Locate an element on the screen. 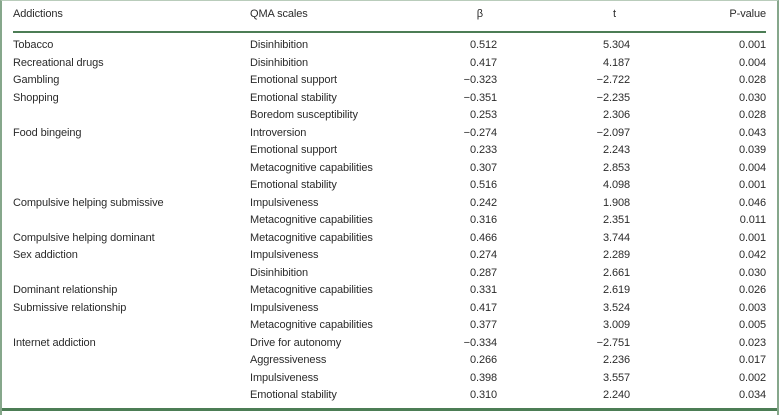 The width and height of the screenshot is (779, 415). table-row: Boredom susceptibility 0.253 2.306 0.028 is located at coordinates (389, 116).